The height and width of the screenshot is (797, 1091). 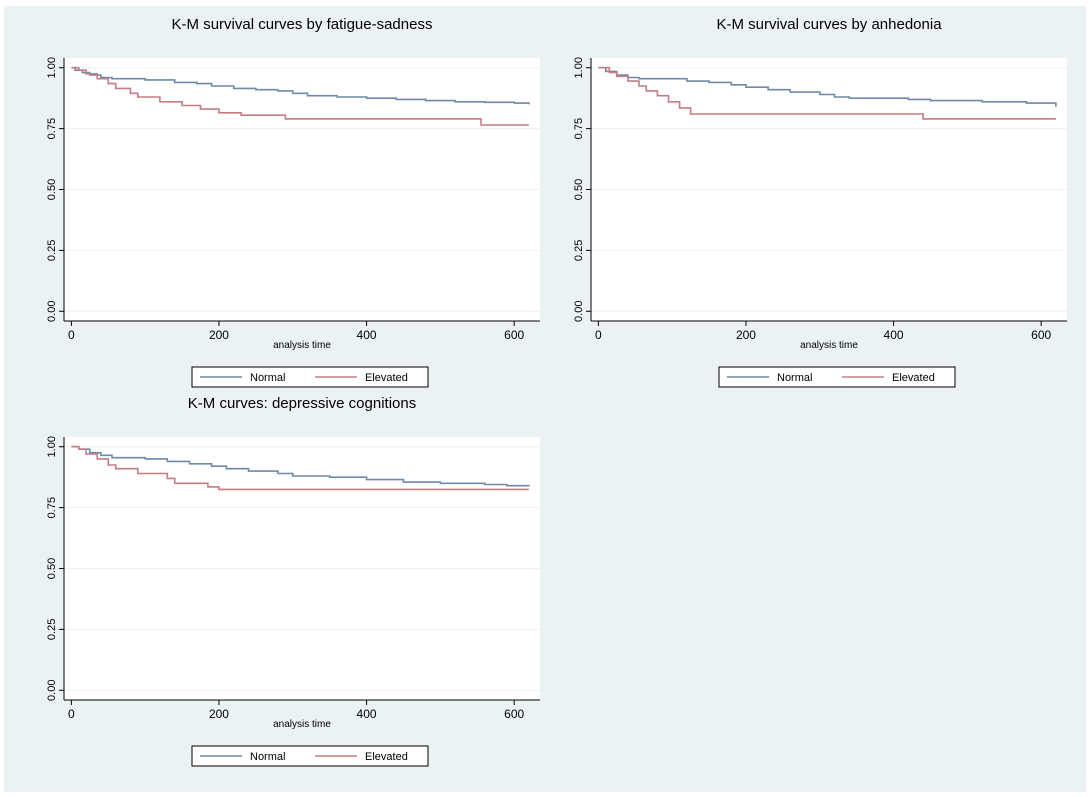 I want to click on chart-title: K-M survival curves by fatigue-sadness, so click(x=302, y=24).